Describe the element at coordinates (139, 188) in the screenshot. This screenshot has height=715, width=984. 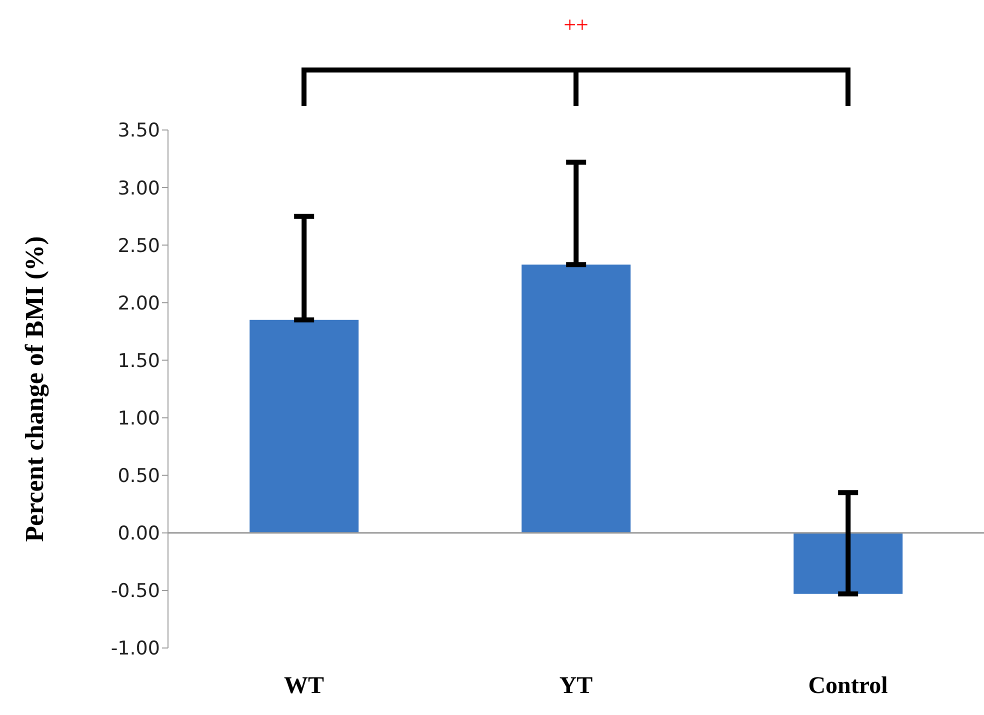
I see `y-tick-label: 3.00` at that location.